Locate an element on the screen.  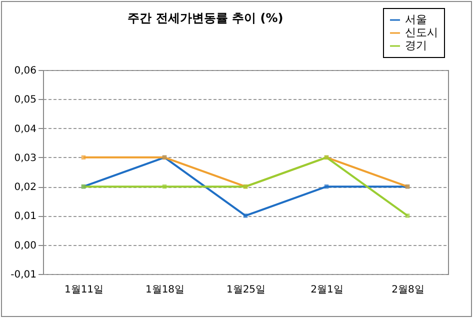
x-tick-label: 2월8일 is located at coordinates (408, 290).